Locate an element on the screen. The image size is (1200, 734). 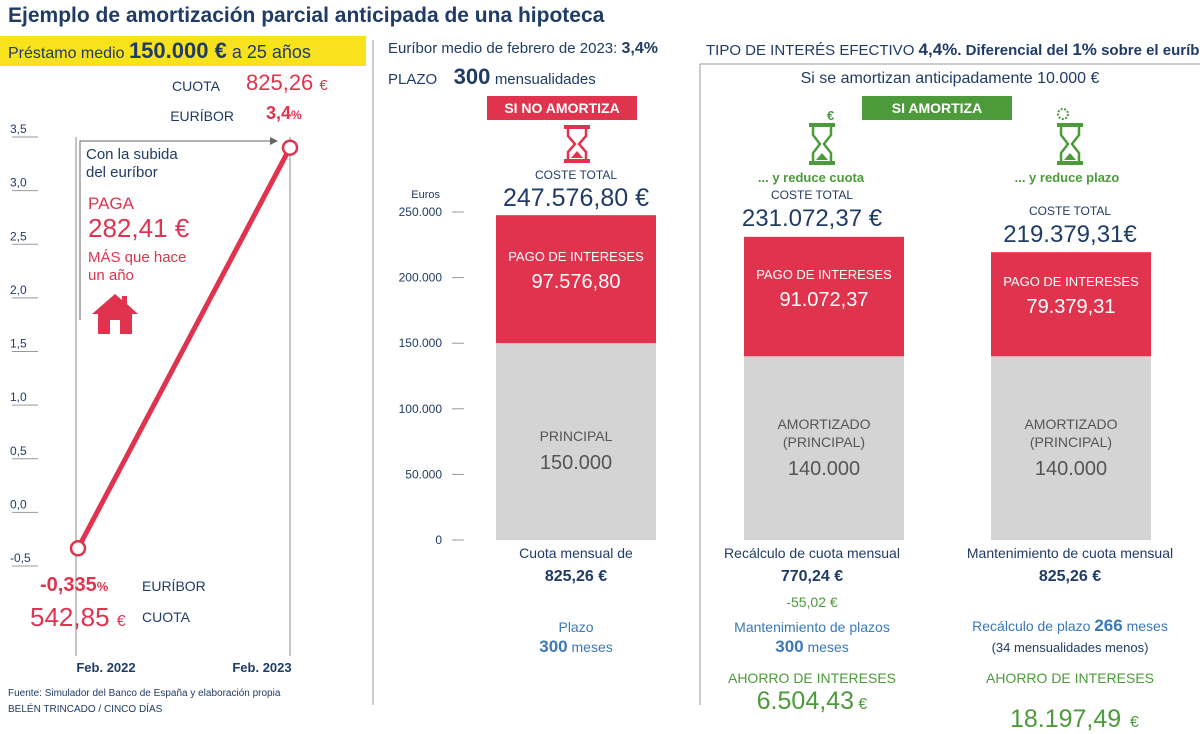
tipo-suffix: . Diferencial del is located at coordinates (1015, 50).